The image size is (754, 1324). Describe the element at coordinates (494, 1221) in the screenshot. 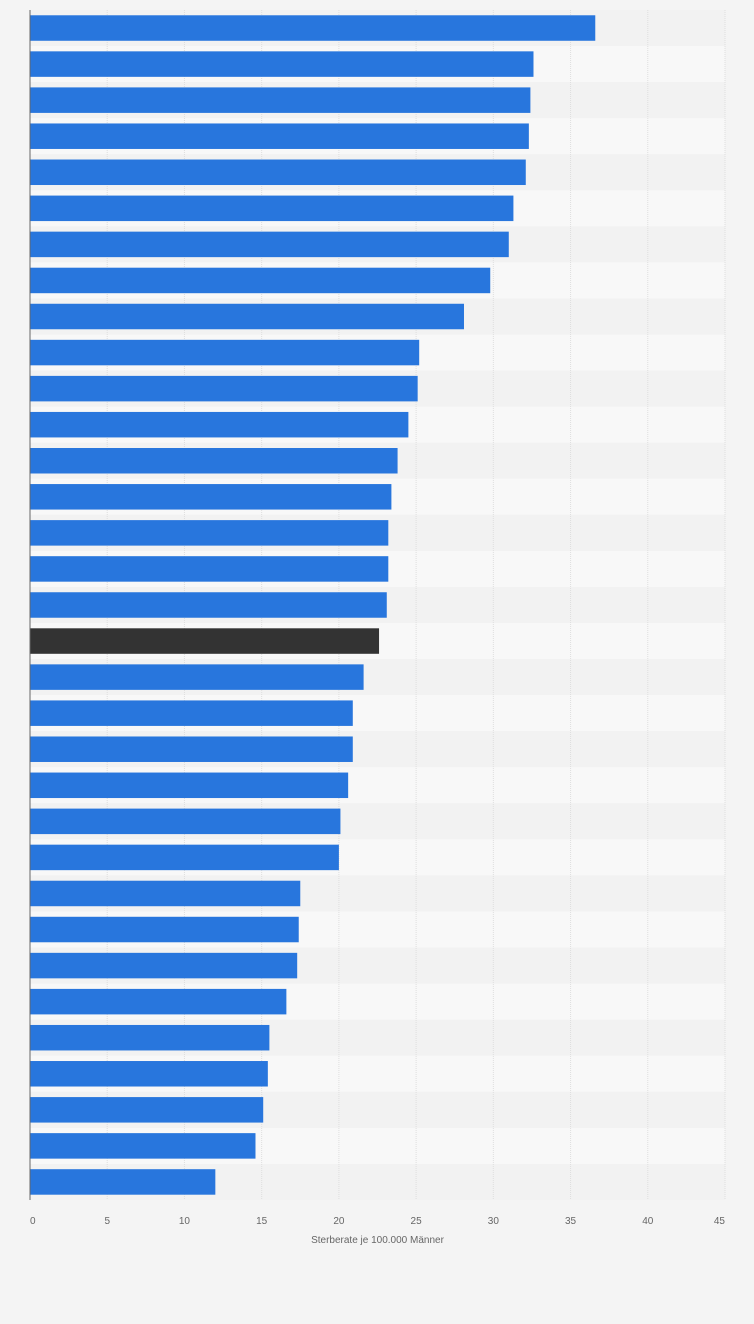

I see `x-tick-label: 30` at that location.